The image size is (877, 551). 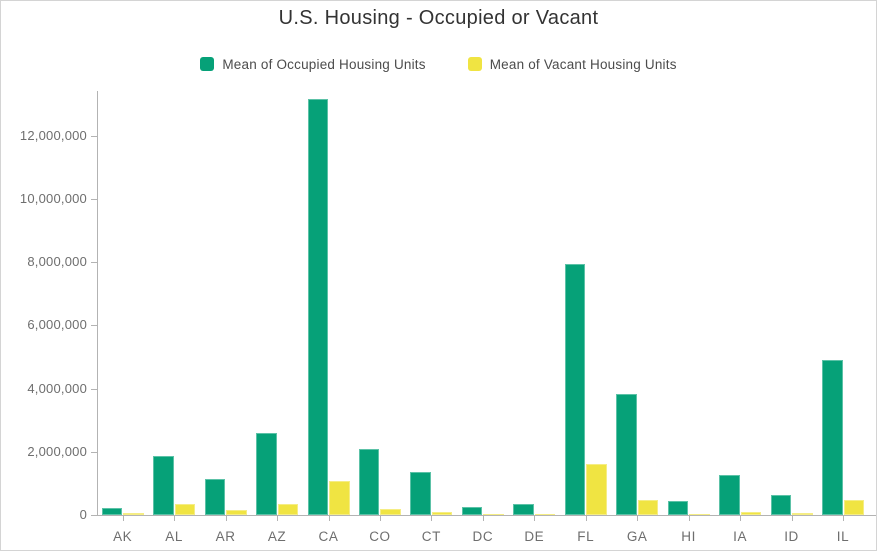 I want to click on x-axis-tick-label: HI, so click(x=688, y=536).